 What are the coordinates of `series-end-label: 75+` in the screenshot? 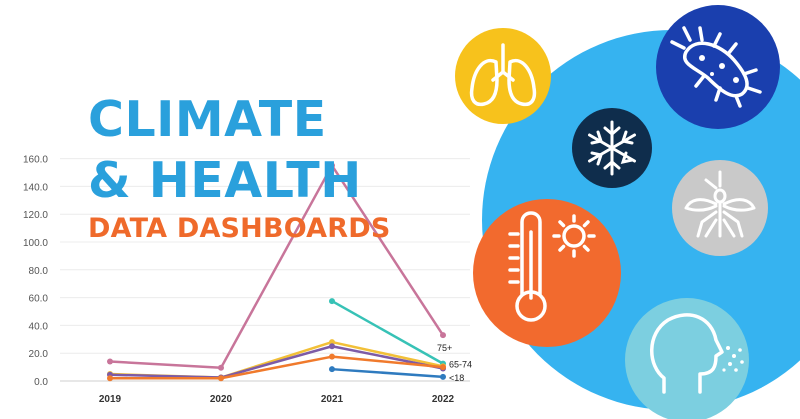 It's located at (444, 348).